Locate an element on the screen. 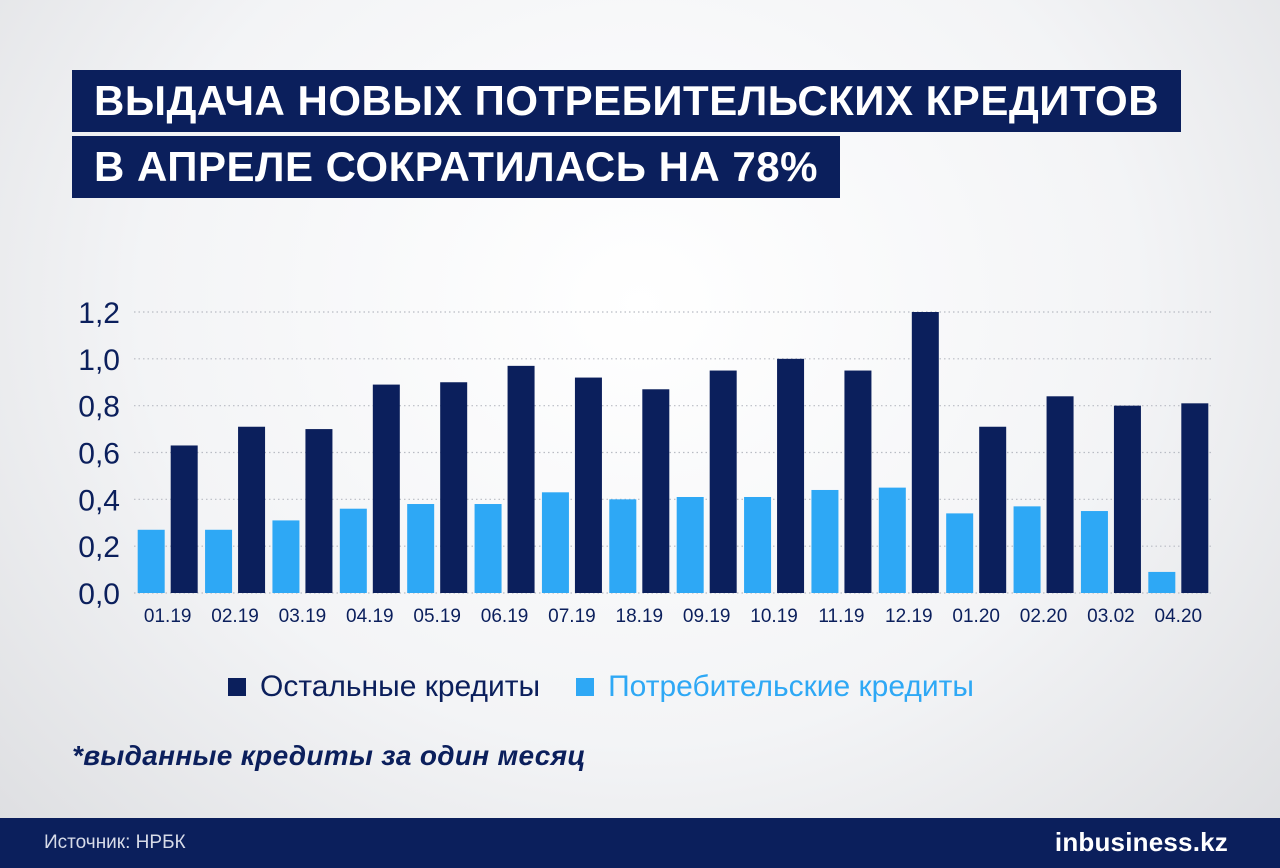 This screenshot has height=868, width=1280. y-tick-label: 0,6 is located at coordinates (99, 454).